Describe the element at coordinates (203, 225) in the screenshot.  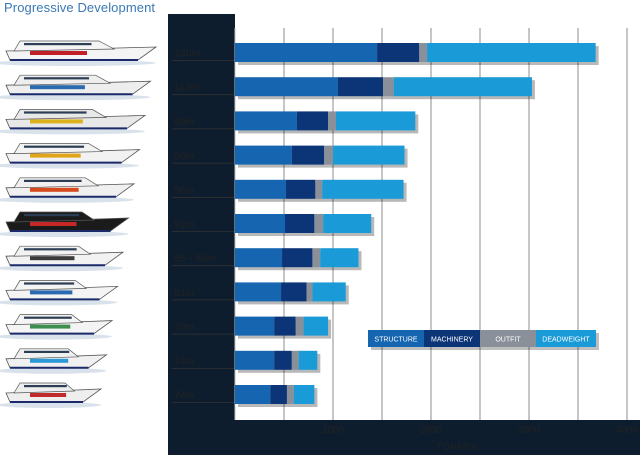
I see `category-labels: 130m 112m 98m 96m 96m 91m 85 - 86m 81m 78m 74m 74m` at that location.